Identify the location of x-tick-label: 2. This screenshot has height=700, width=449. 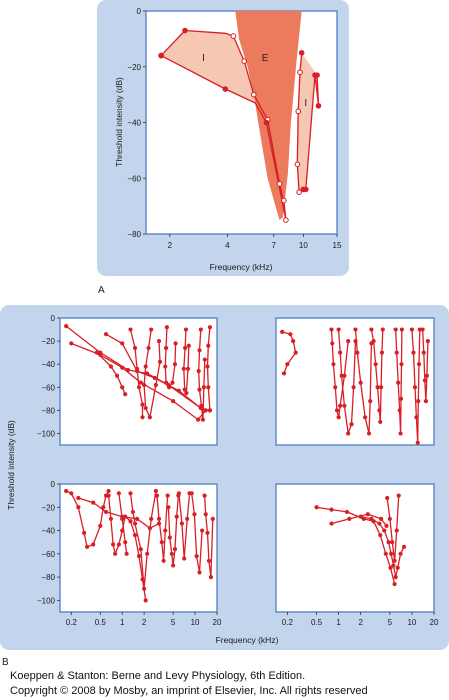
(144, 622).